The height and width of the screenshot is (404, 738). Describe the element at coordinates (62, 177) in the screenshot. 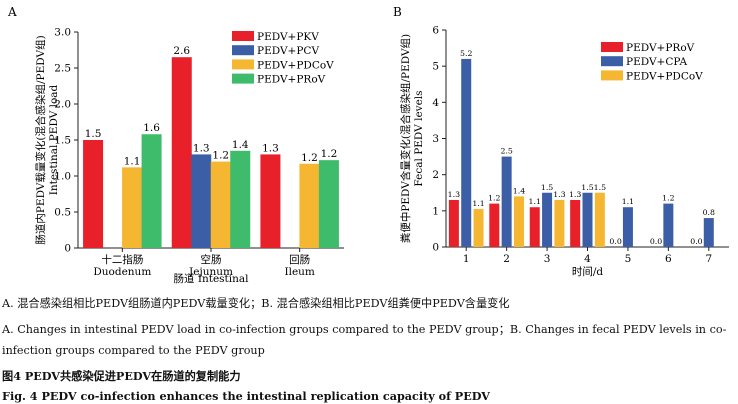

I see `y-tick-label-a: 1.0` at that location.